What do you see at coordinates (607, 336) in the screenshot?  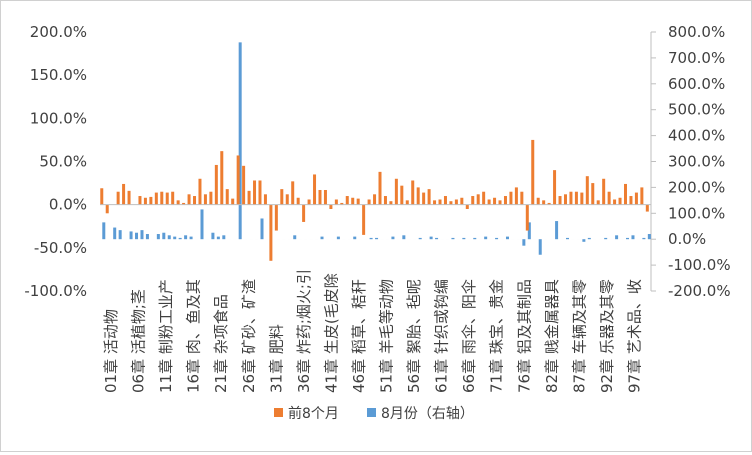 I see `x-category-label: 92章 乐器及其零` at bounding box center [607, 336].